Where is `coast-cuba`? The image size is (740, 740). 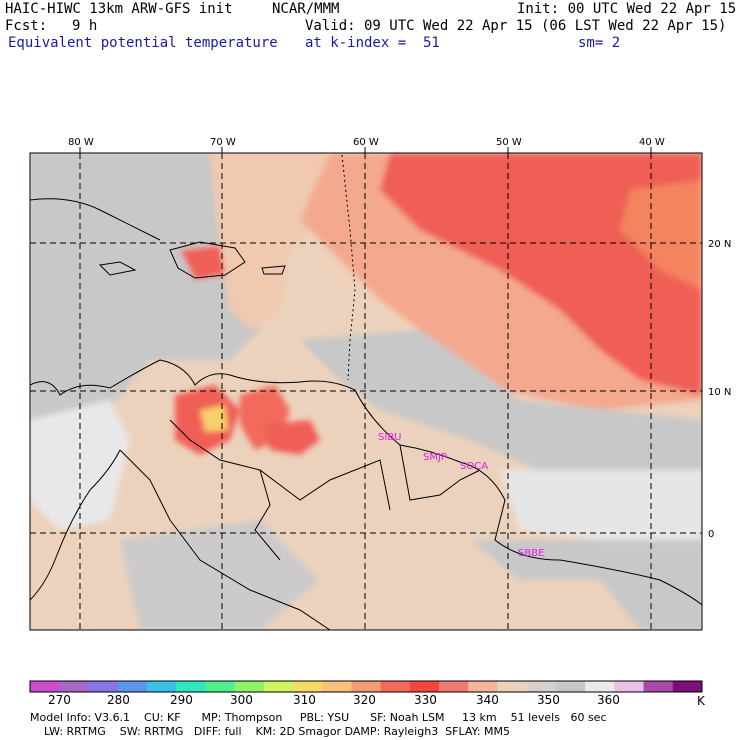
coast-cuba is located at coordinates (95, 219).